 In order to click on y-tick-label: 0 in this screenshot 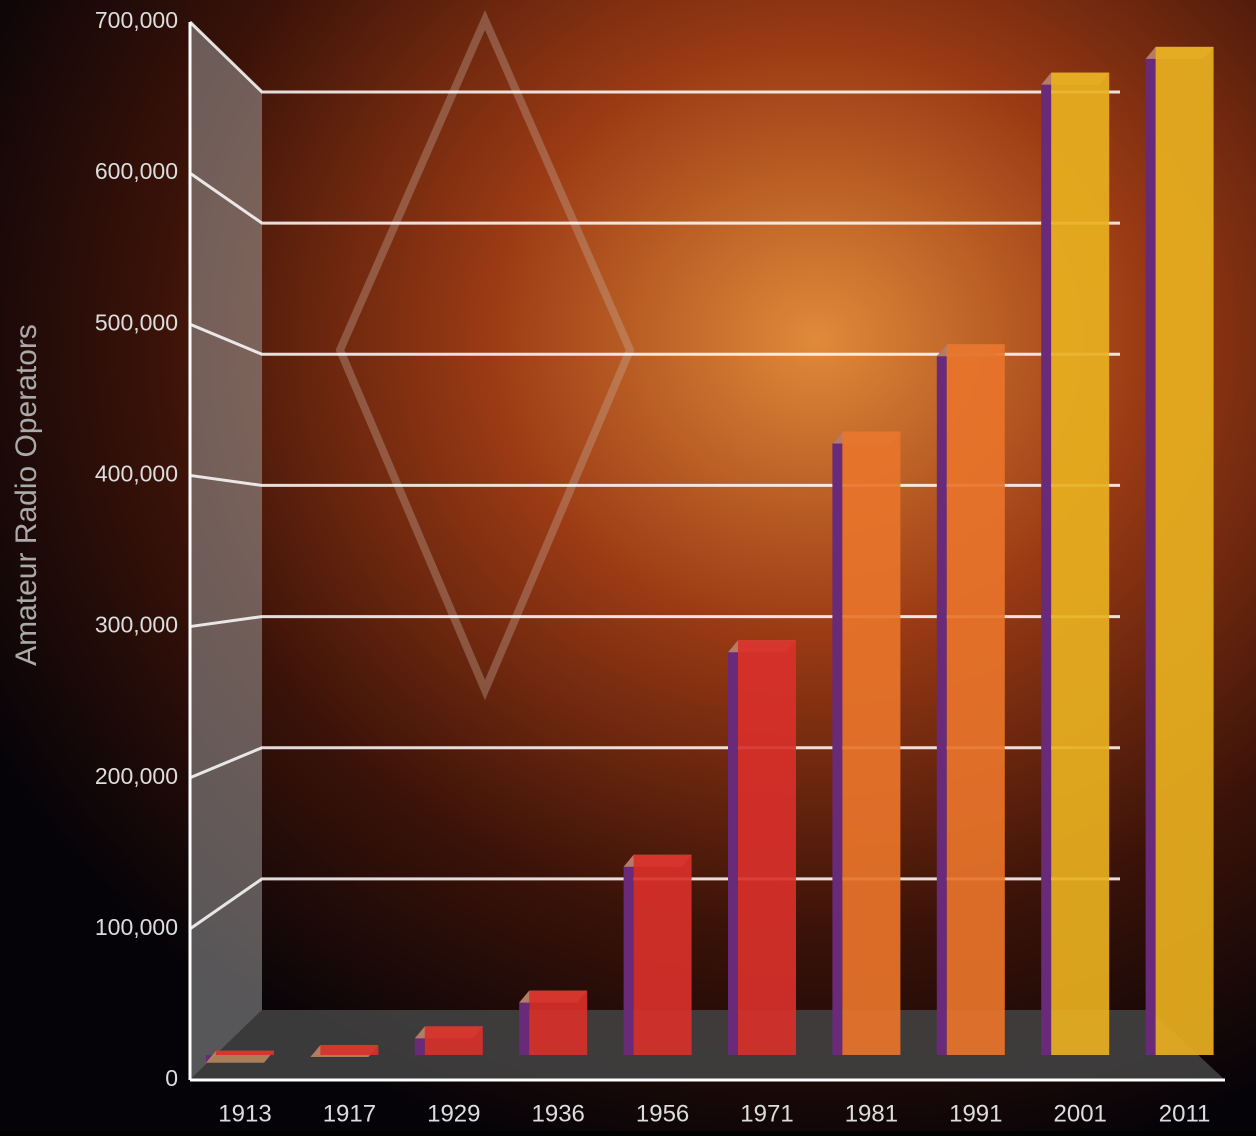, I will do `click(171, 1078)`.